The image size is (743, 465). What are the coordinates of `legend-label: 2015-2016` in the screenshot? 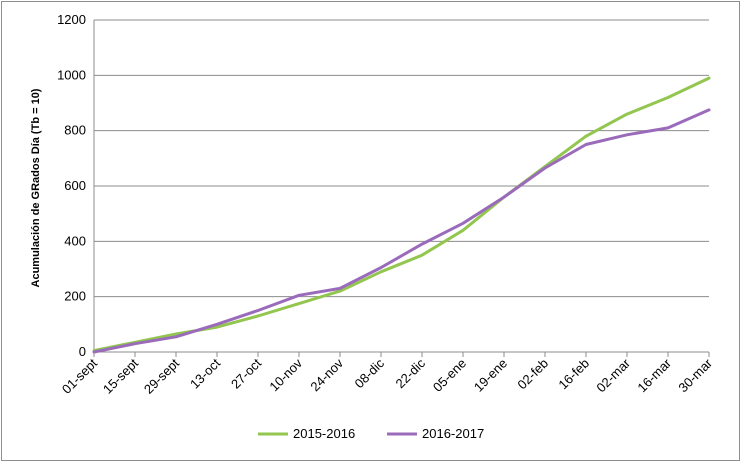 It's located at (324, 433).